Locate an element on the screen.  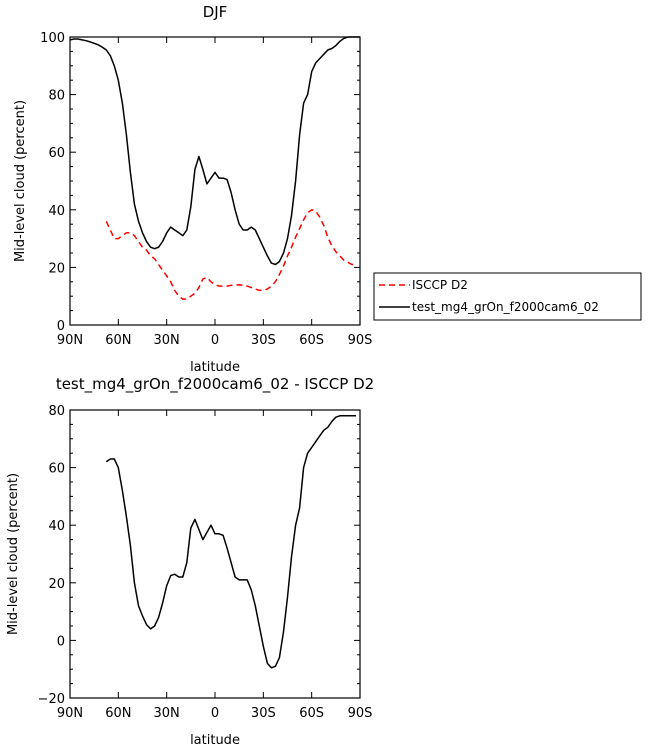
chart1-x-tick-label: 0 is located at coordinates (215, 340).